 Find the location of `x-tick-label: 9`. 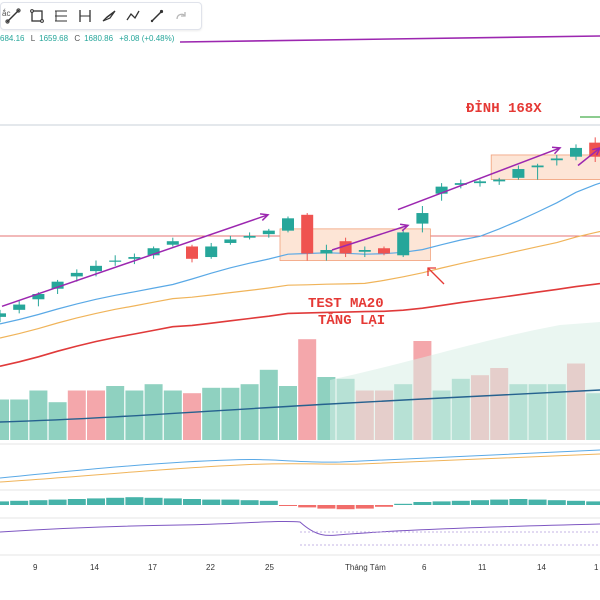

x-tick-label: 9 is located at coordinates (35, 567).